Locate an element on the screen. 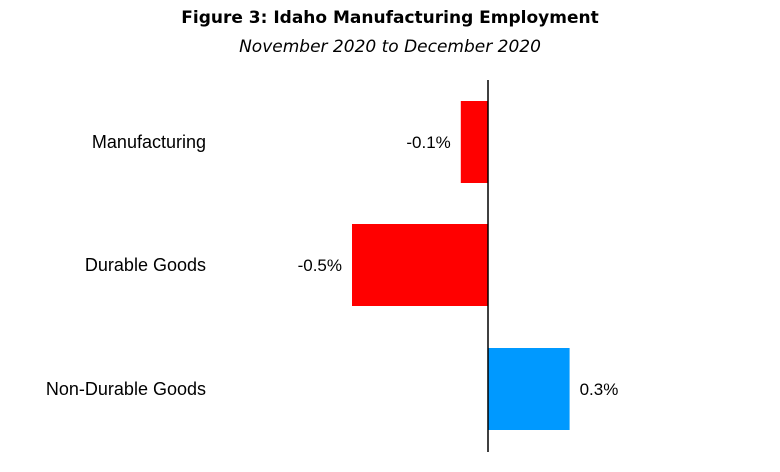 The width and height of the screenshot is (780, 472). data-label-manufacturing: -0.1% is located at coordinates (428, 142).